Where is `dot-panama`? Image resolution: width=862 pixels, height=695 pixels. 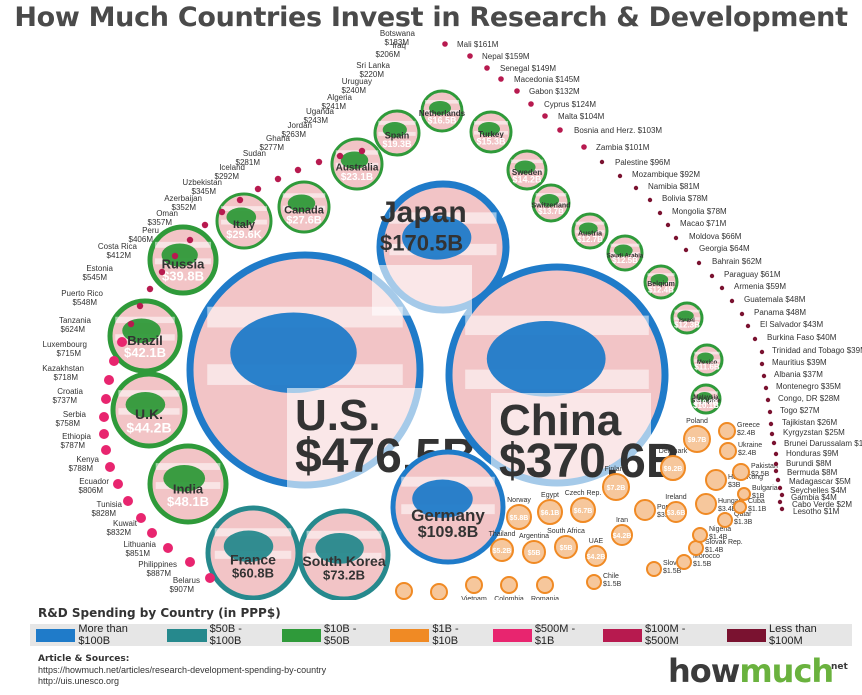 dot-panama is located at coordinates (742, 314).